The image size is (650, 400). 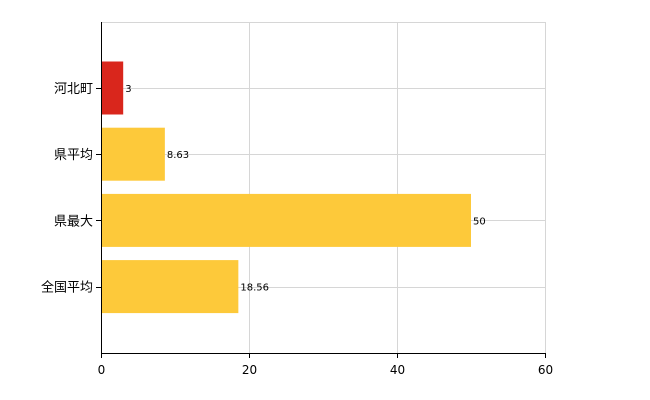 I want to click on data-label: 3, so click(x=128, y=89).